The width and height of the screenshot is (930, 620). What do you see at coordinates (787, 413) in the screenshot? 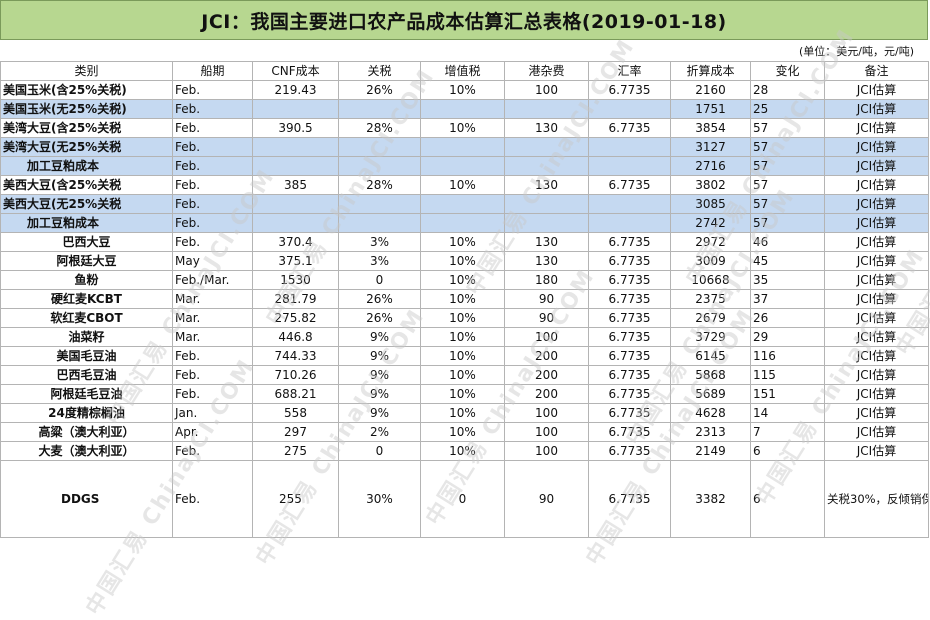
I see `cell-chg: 14` at bounding box center [787, 413].